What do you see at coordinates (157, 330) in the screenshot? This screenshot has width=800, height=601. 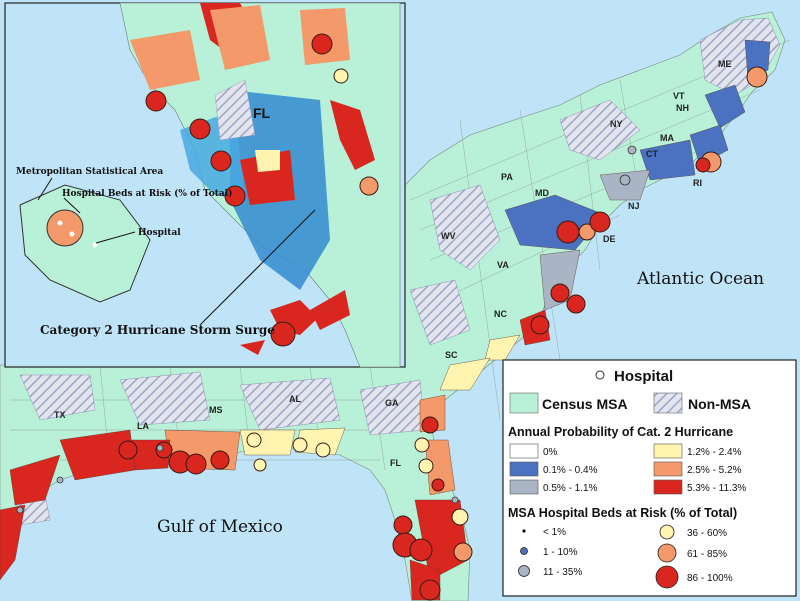 I see `callout-surge: Category 2 Hurricane Storm Surge` at bounding box center [157, 330].